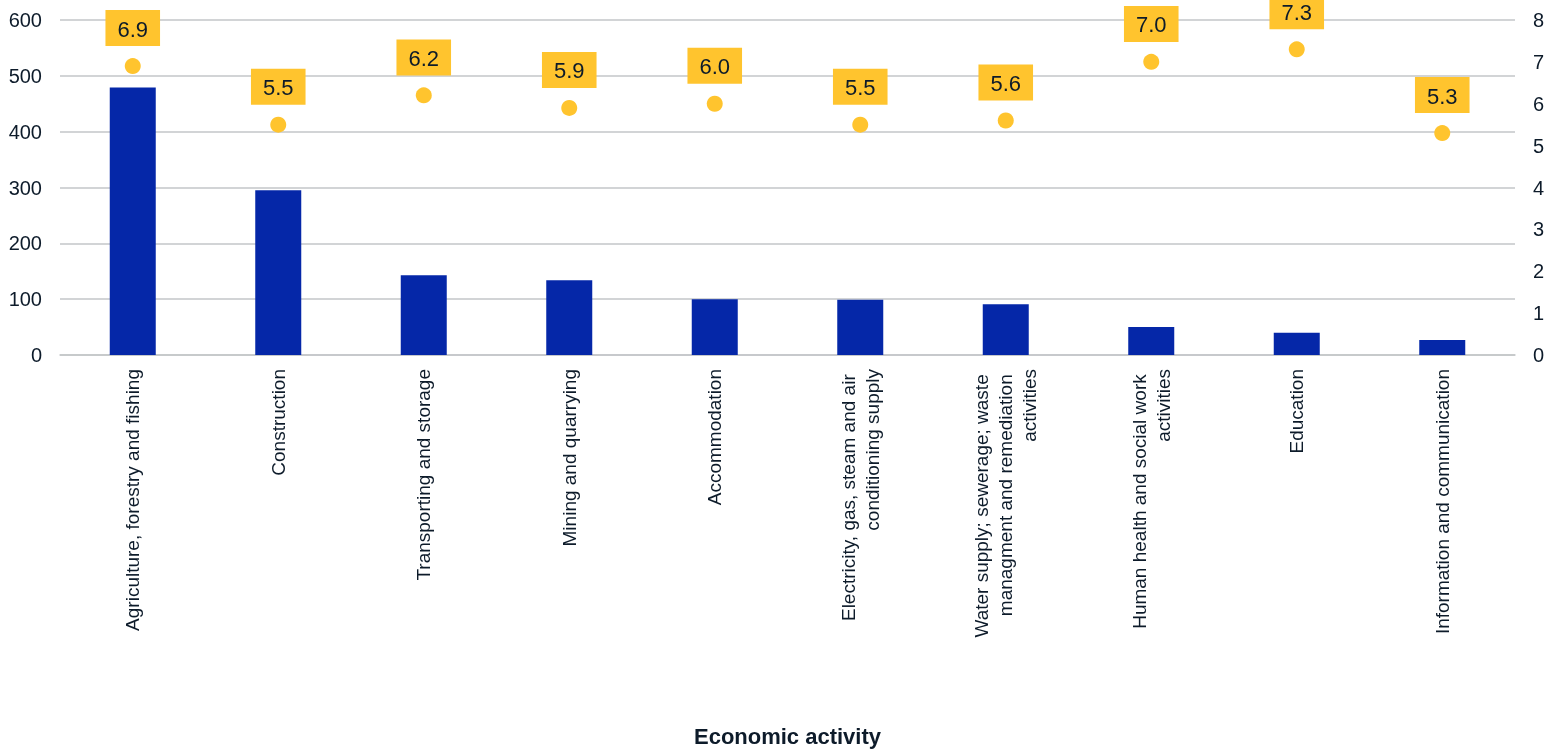 This screenshot has width=1565, height=755. What do you see at coordinates (1442, 502) in the screenshot?
I see `x-tick-label: Information and communication` at bounding box center [1442, 502].